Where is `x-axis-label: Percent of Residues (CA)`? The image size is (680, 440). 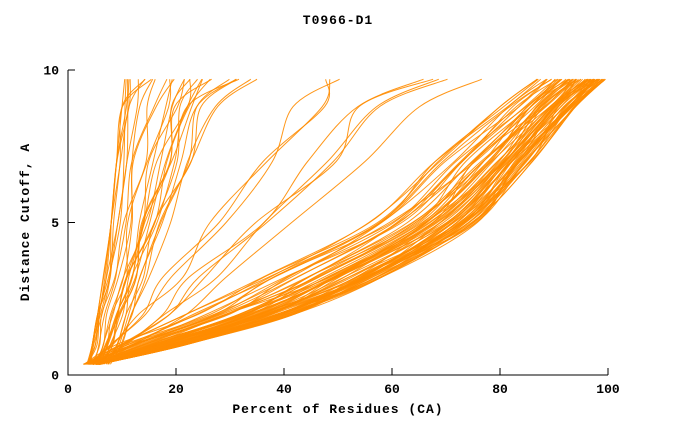
x-axis-label: Percent of Residues (CA) is located at coordinates (338, 409).